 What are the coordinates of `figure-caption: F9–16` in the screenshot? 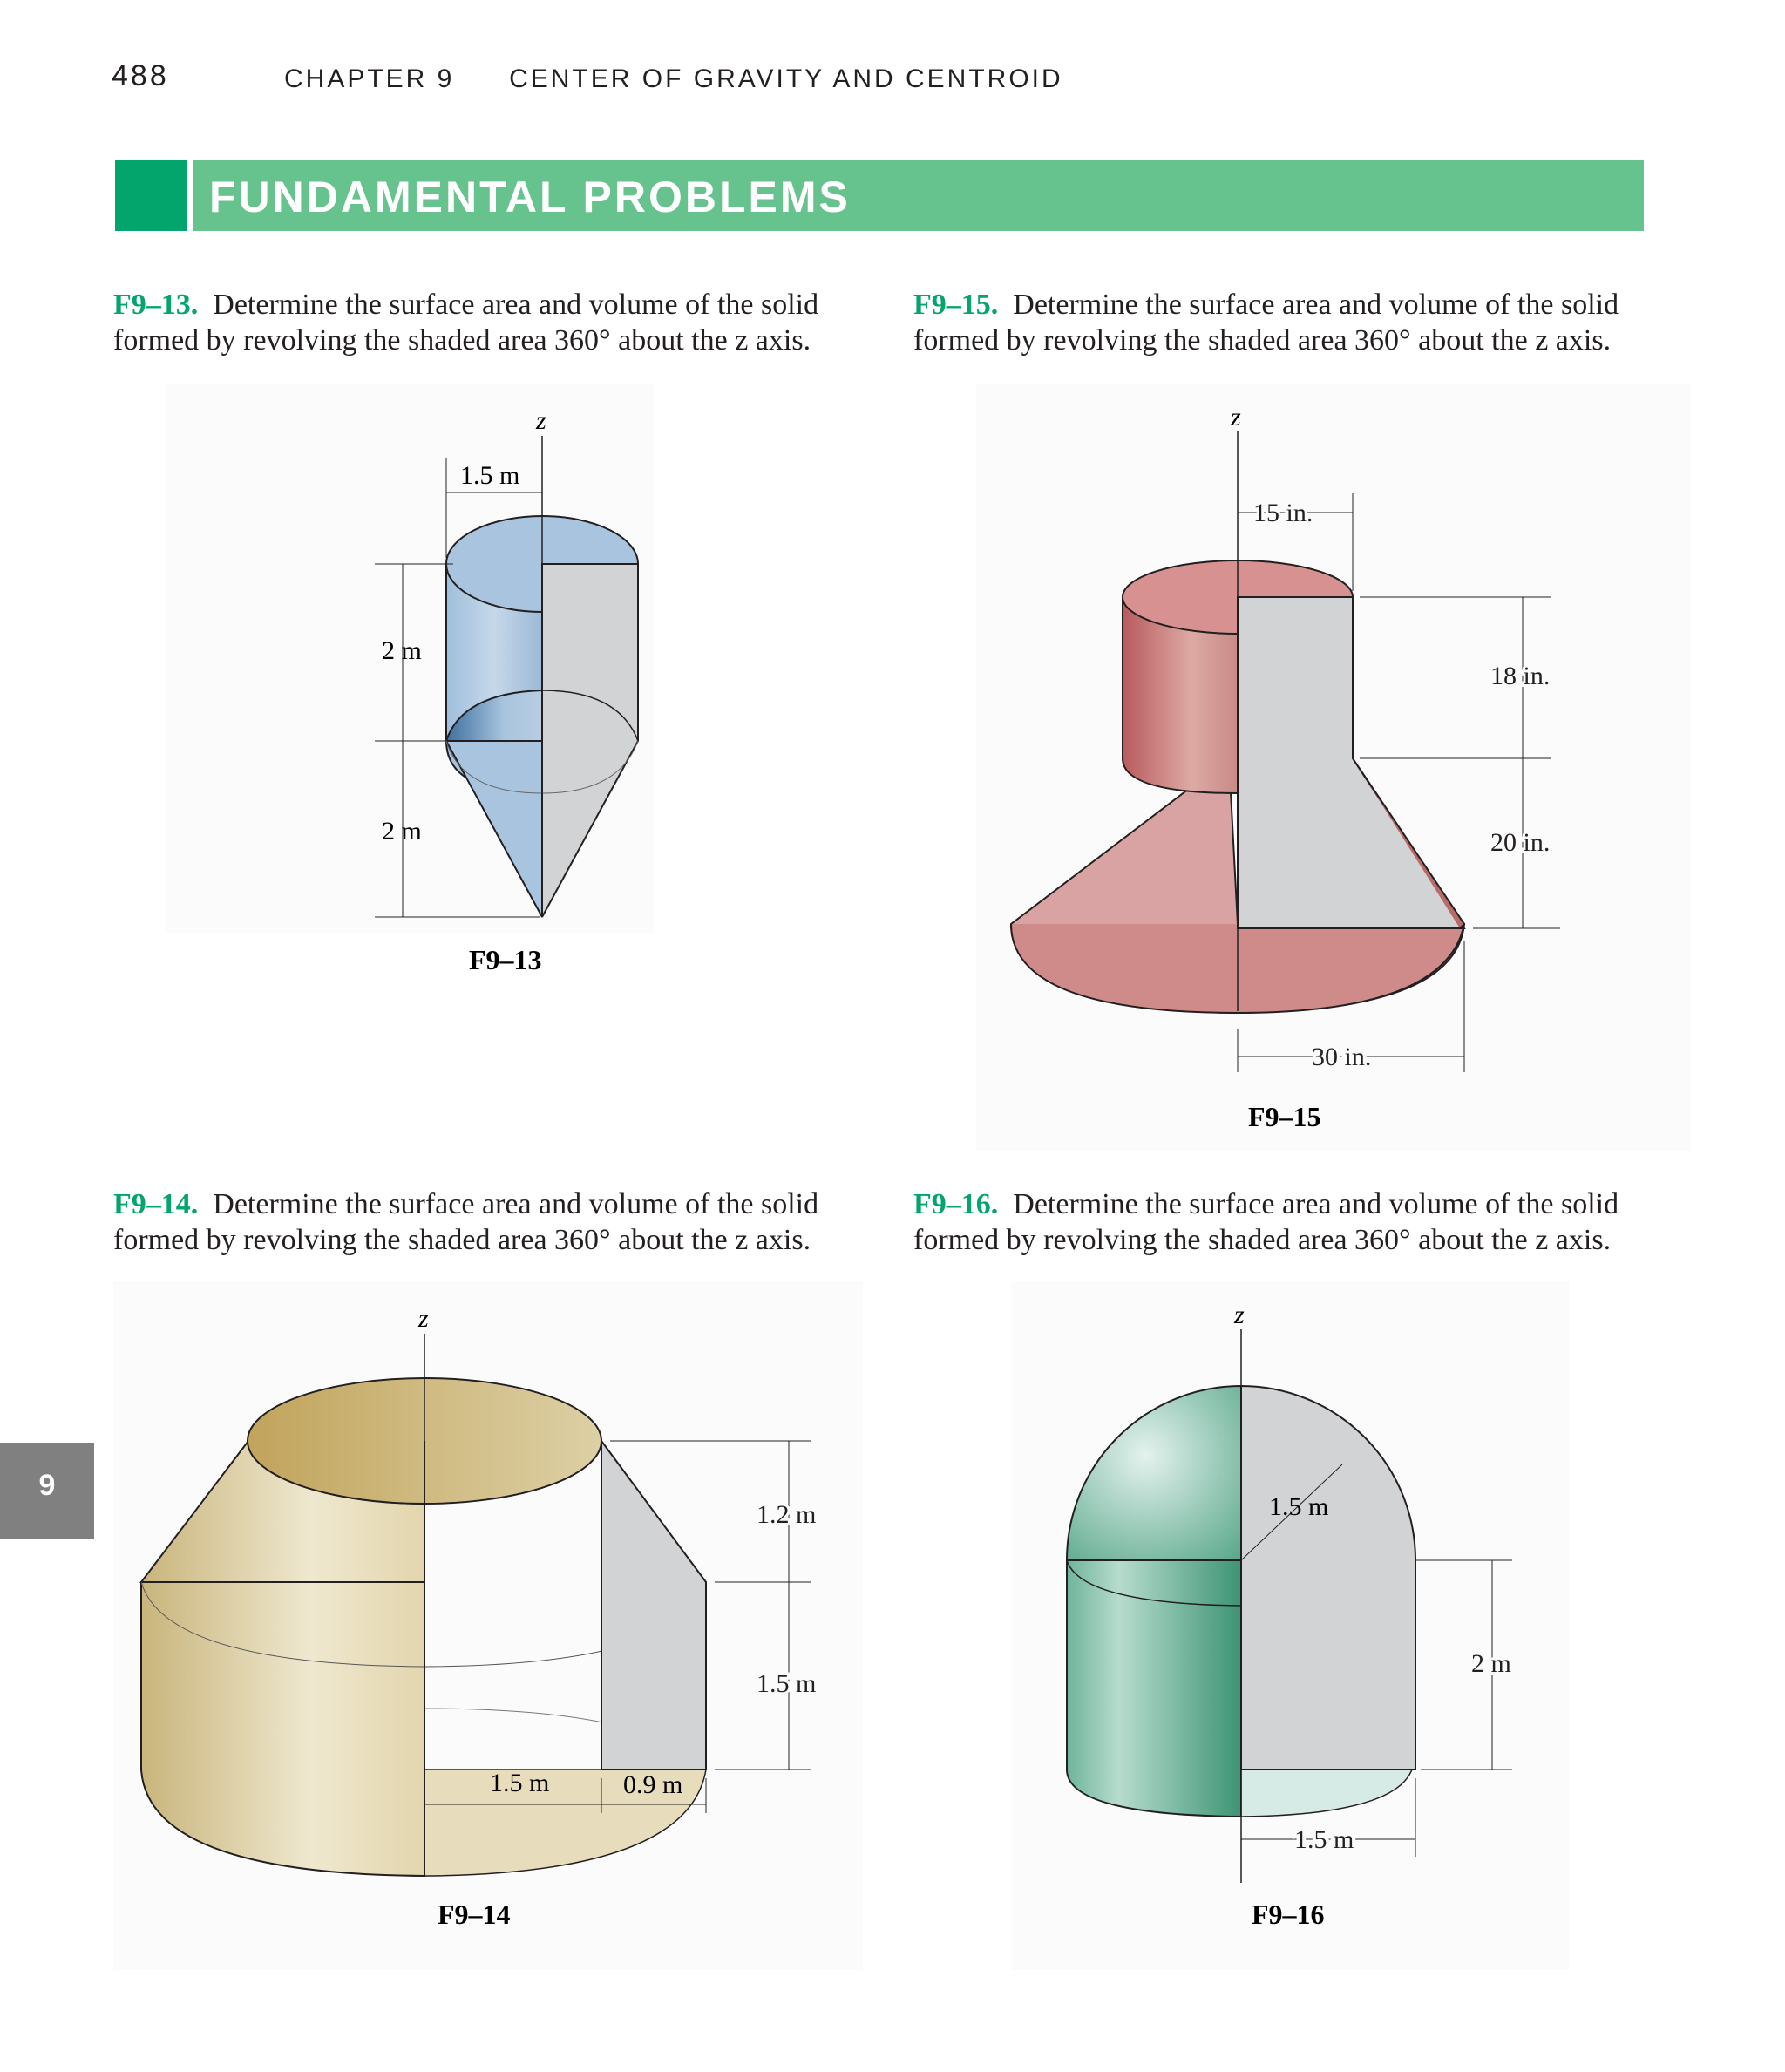 It's located at (1288, 1914).